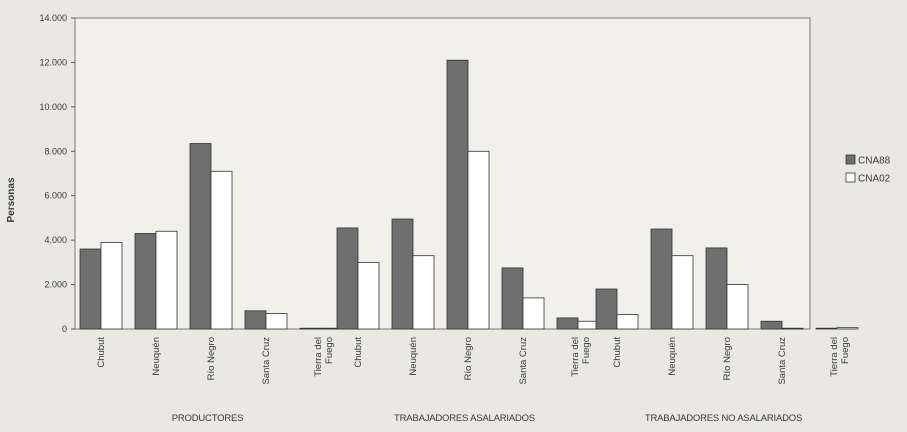  I want to click on y-tick-label: 0, so click(64, 329).